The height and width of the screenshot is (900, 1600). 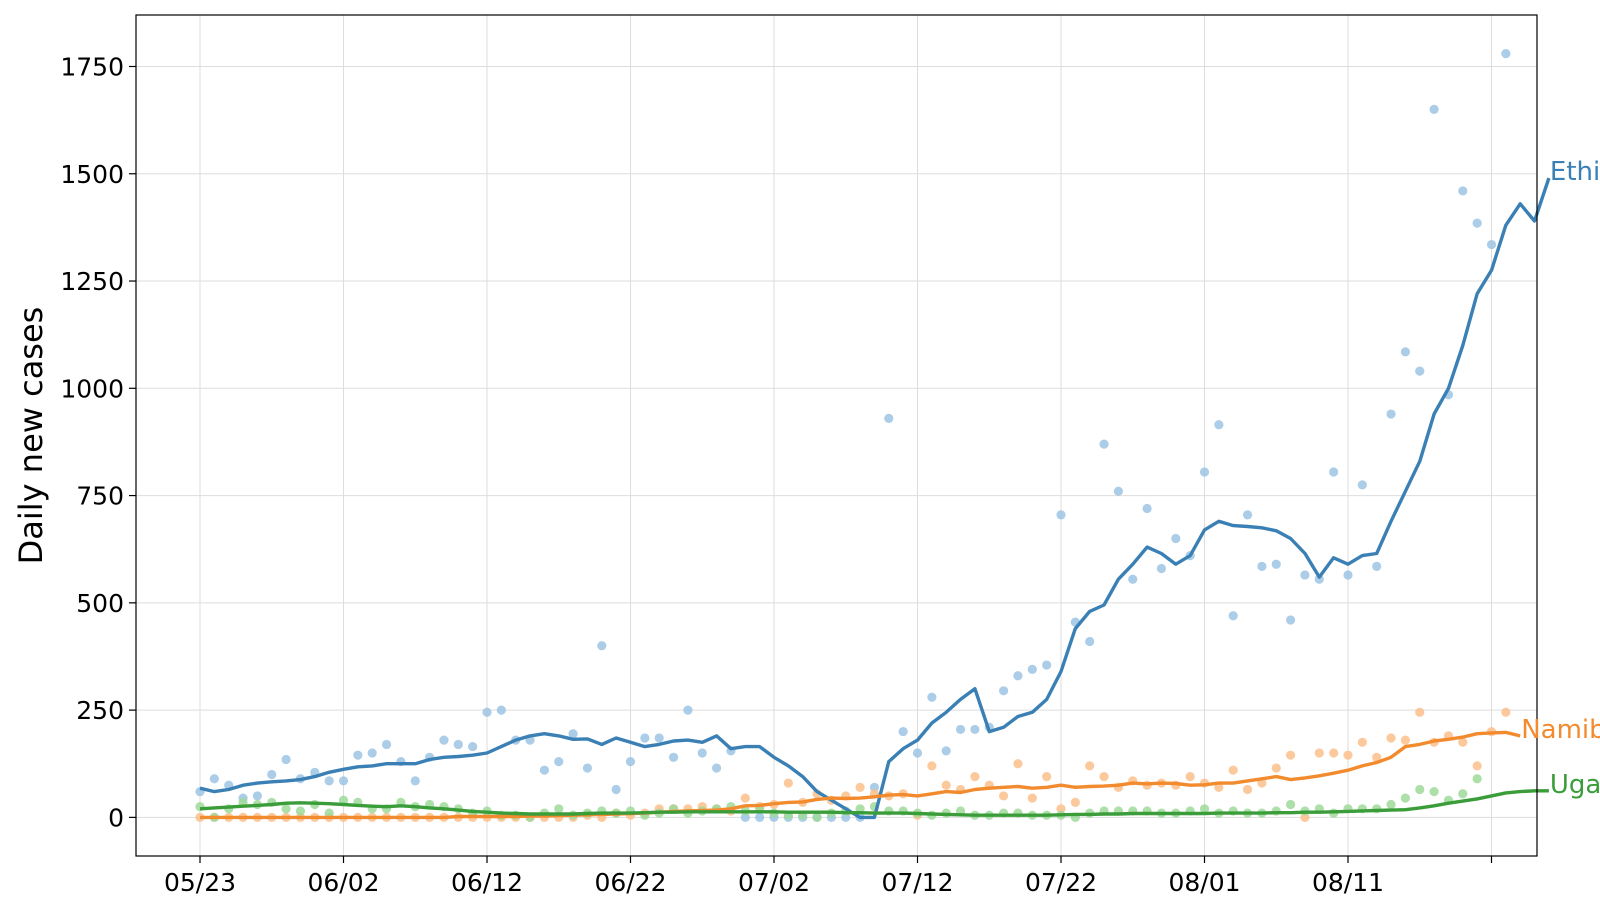 I want to click on uganda-label: Uganda, so click(x=1575, y=785).